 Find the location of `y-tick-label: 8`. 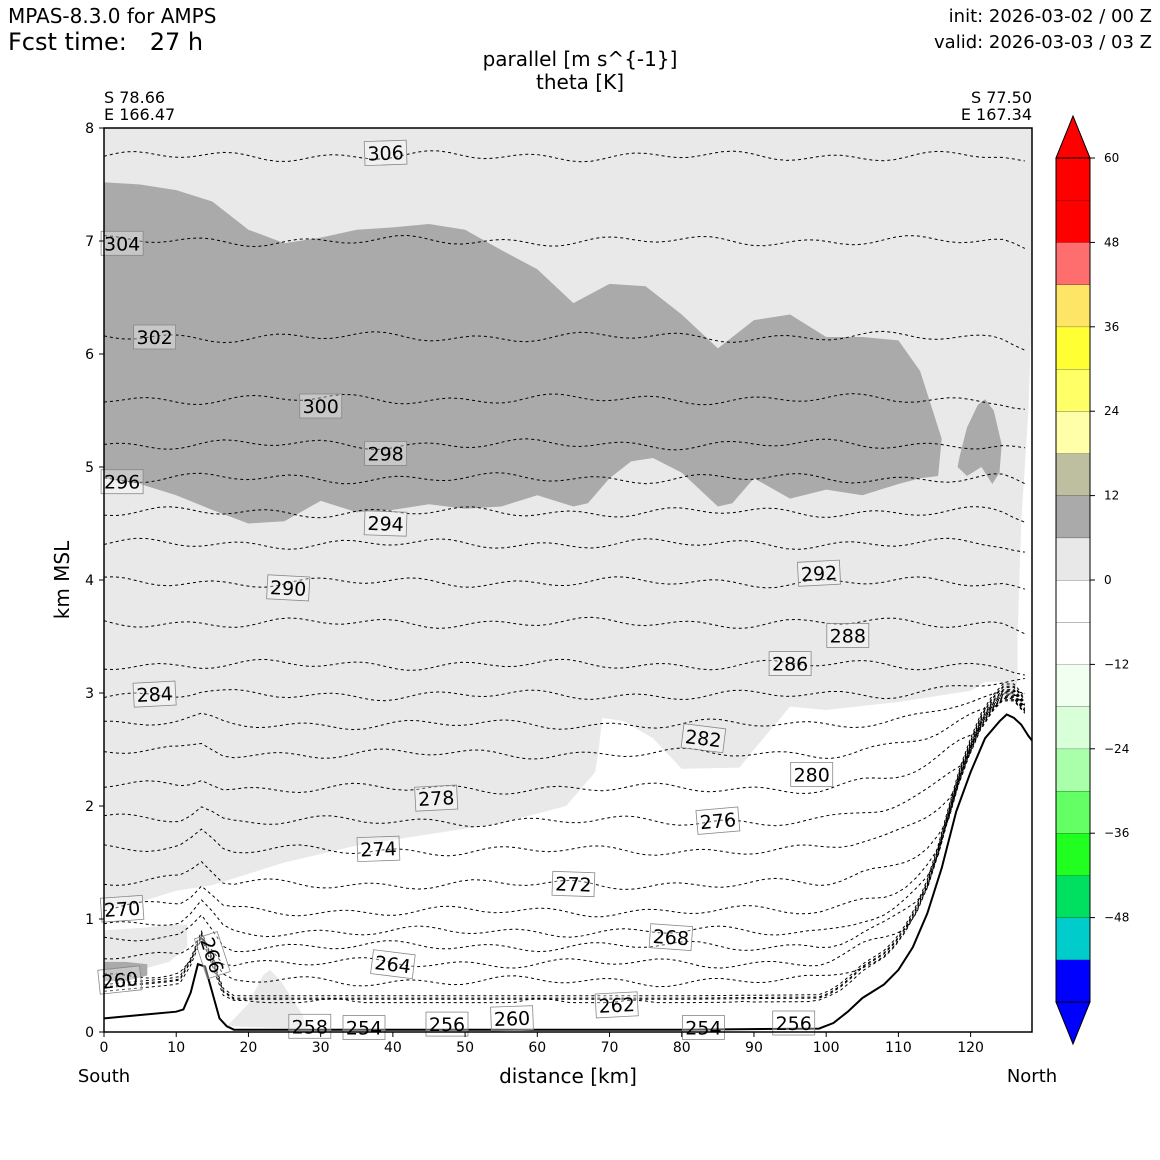

y-tick-label: 8 is located at coordinates (89, 129).